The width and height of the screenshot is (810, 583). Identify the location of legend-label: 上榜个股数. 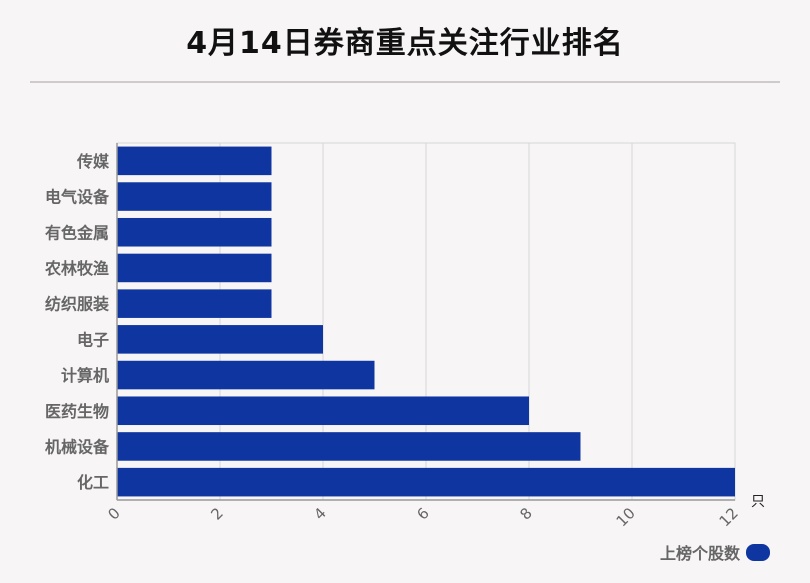
(699, 553).